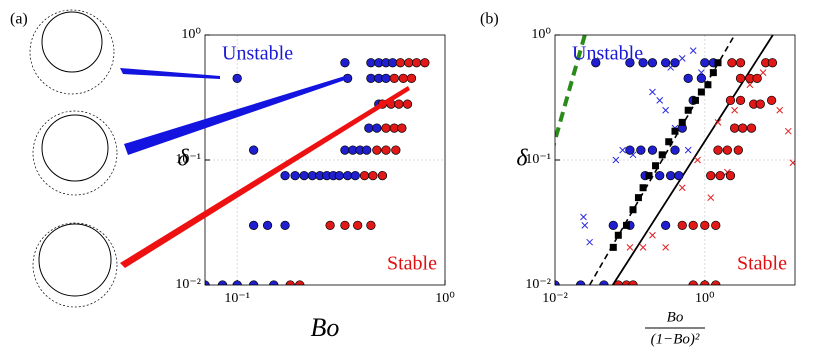 The height and width of the screenshot is (355, 830). I want to click on insets, so click(73, 158).